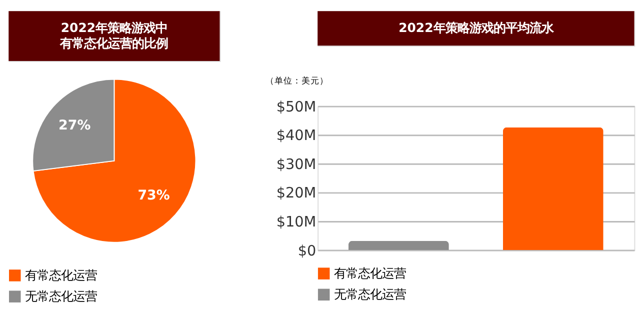 This screenshot has width=640, height=331. I want to click on chart-title: 2022年策略游戏中有常态化运营的比例, so click(113, 35).